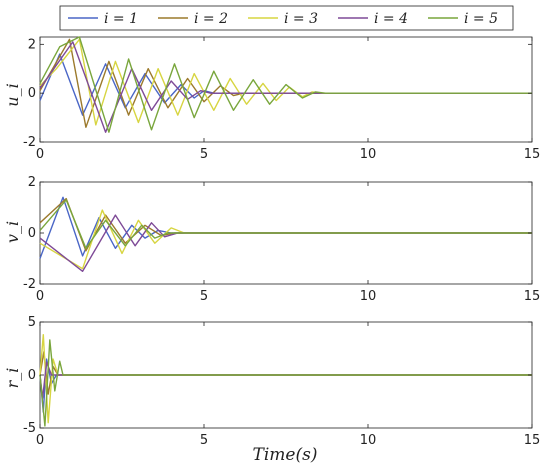 Image resolution: width=550 pixels, height=471 pixels. Describe the element at coordinates (29, 428) in the screenshot. I see `y-tick-label: -5` at that location.